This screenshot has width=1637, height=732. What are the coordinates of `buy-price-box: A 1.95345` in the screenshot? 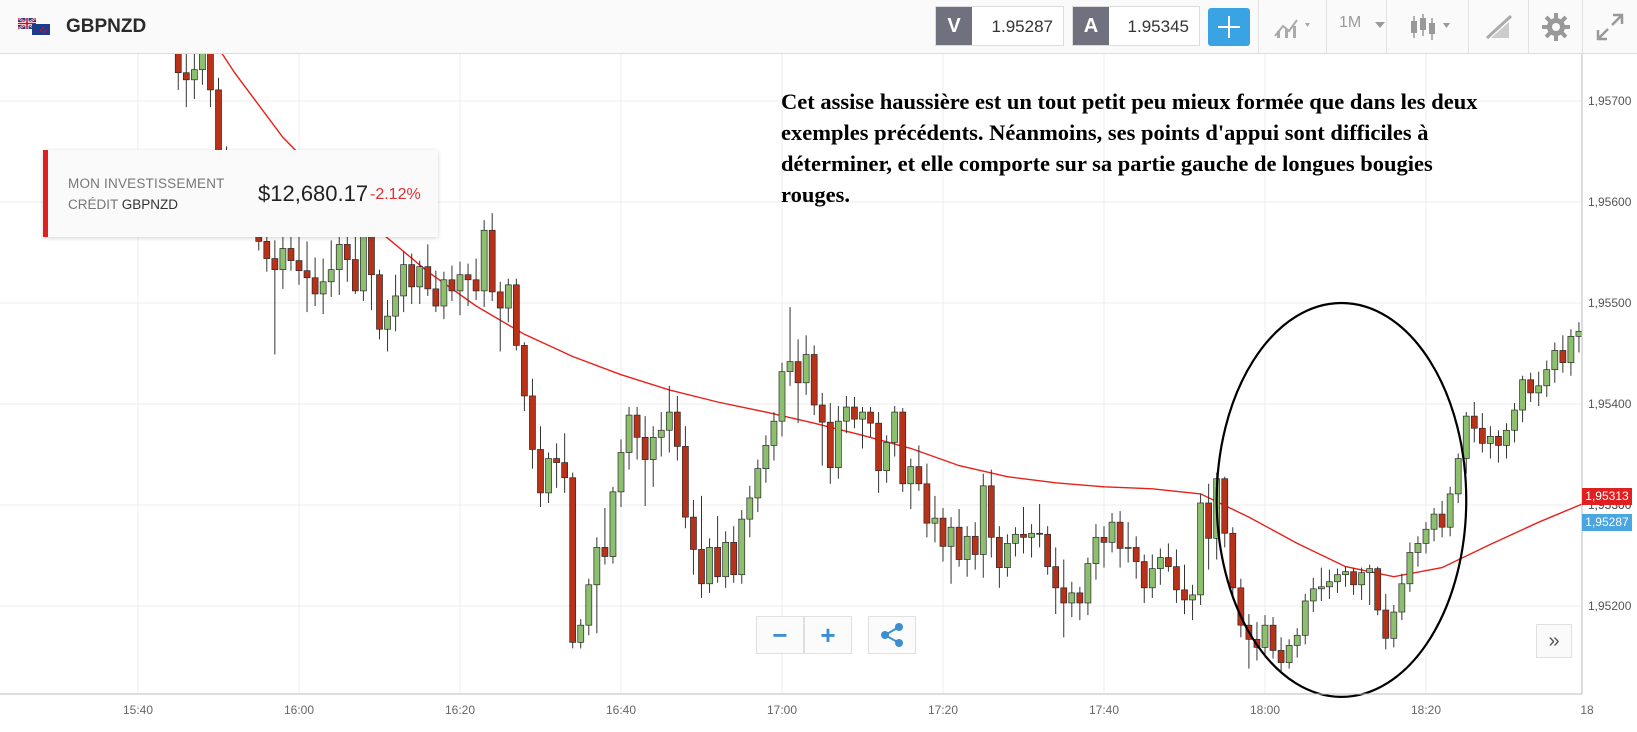 It's located at (1136, 26).